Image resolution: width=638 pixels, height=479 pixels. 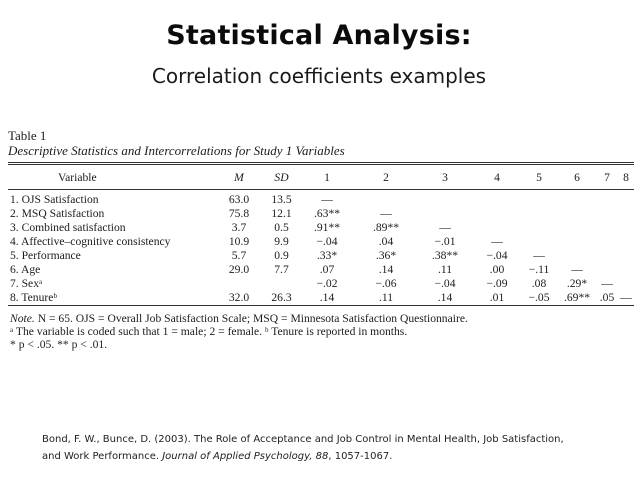 What do you see at coordinates (321, 270) in the screenshot?
I see `table-row: 6. Age 29.0 7.7 .07 .14 .11 .00 −.11 —` at bounding box center [321, 270].